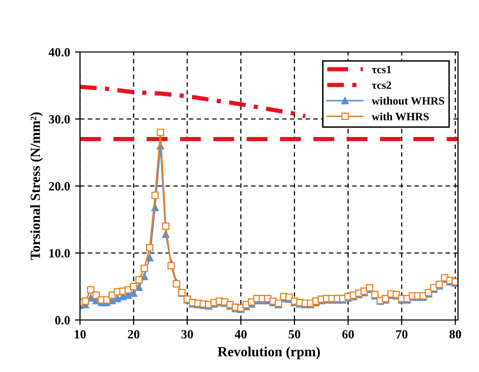 This screenshot has width=479, height=372. What do you see at coordinates (400, 116) in the screenshot?
I see `legend-label: with WHRS` at bounding box center [400, 116].